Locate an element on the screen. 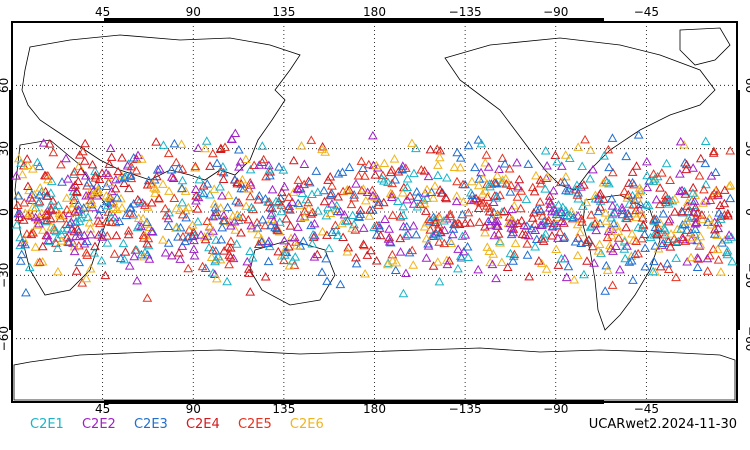 The height and width of the screenshot is (450, 750). lon-tick-top: −45 is located at coordinates (646, 12).